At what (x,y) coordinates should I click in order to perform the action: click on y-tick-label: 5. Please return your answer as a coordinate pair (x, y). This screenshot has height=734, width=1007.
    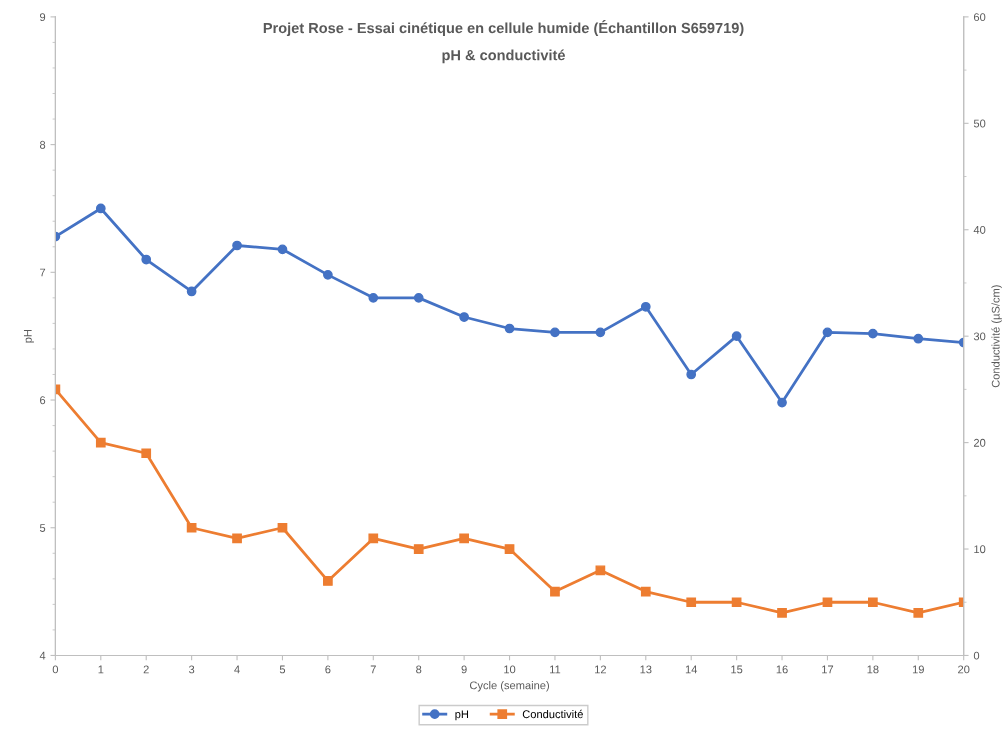
    Looking at the image, I should click on (42, 528).